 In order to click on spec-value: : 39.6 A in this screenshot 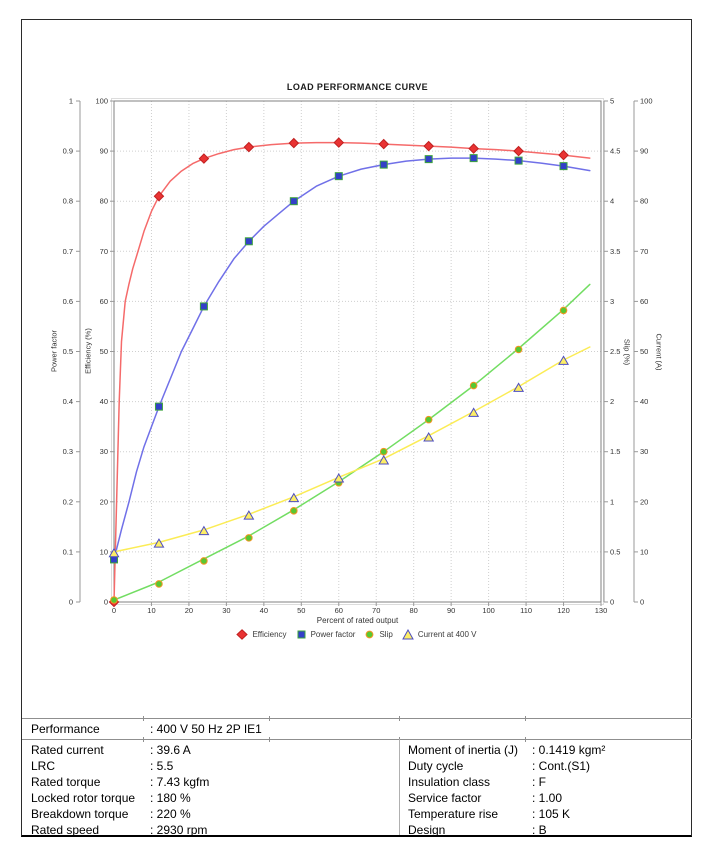, I will do `click(170, 750)`.